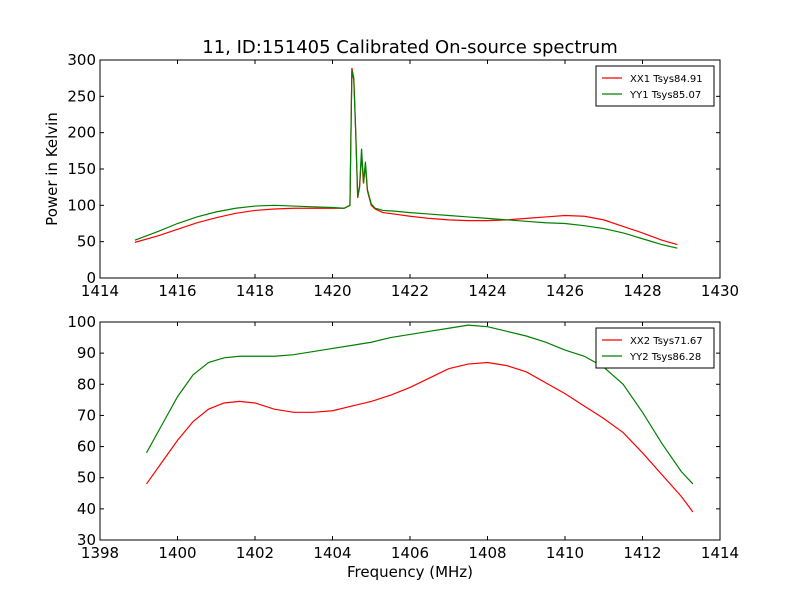 The height and width of the screenshot is (600, 800). What do you see at coordinates (81, 133) in the screenshot?
I see `y-tick-label: 200` at bounding box center [81, 133].